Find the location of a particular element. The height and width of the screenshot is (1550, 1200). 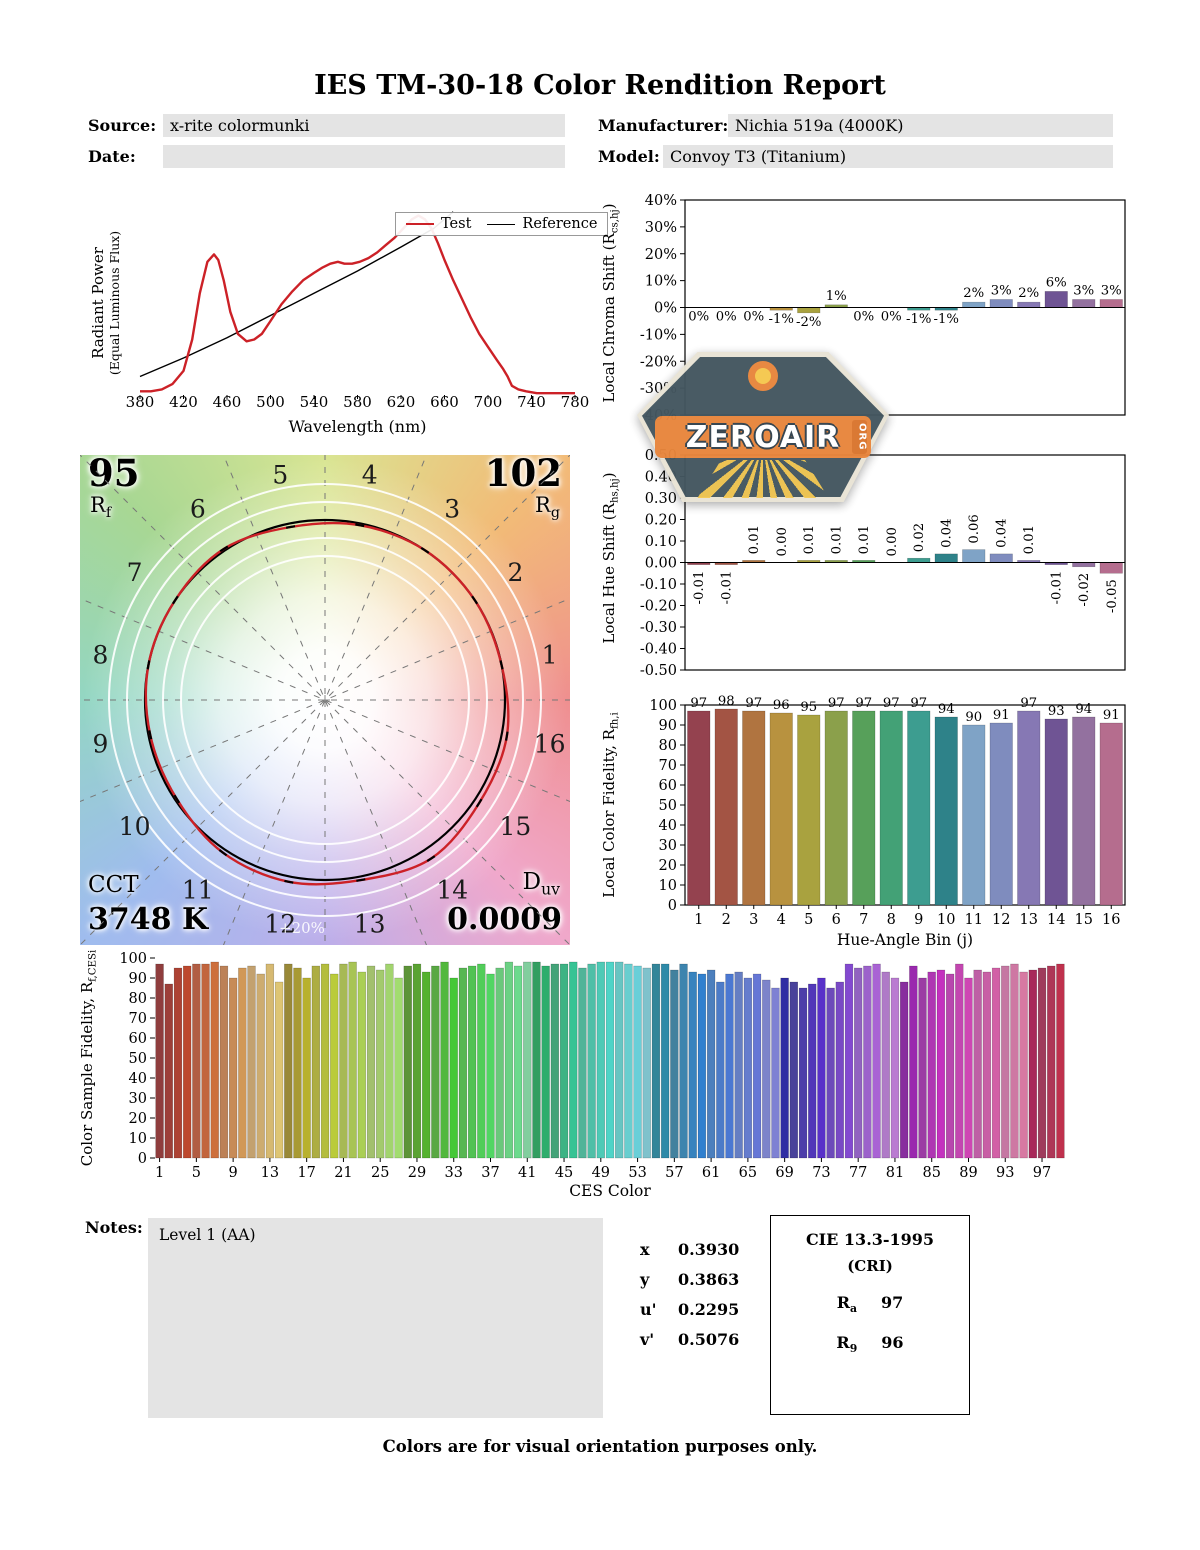

hue-y-axis-label: Local Hue Shift (Rhs,hj) is located at coordinates (610, 558).